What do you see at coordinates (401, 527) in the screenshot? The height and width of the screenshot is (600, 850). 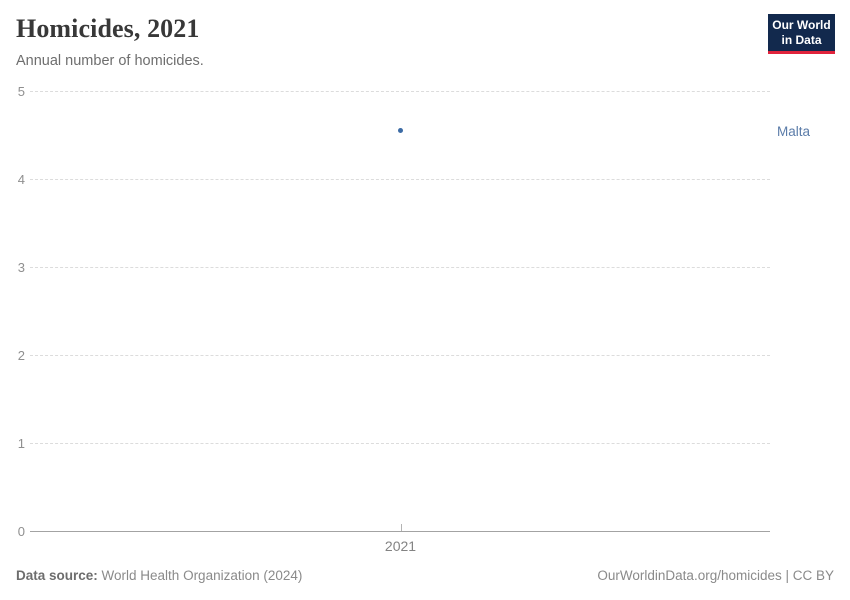 I see `x-axis-tick` at bounding box center [401, 527].